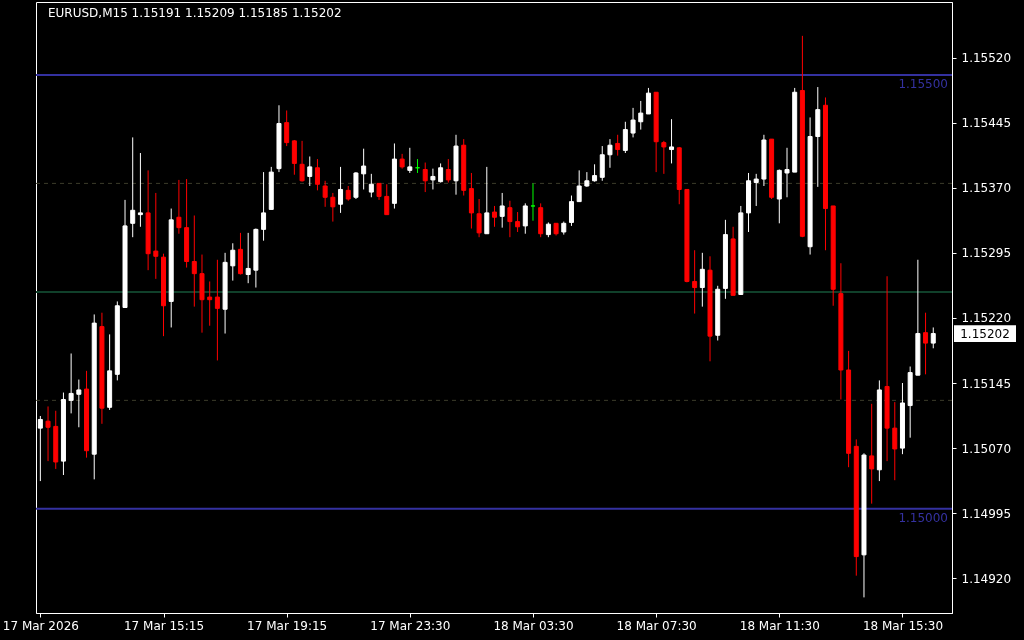 The height and width of the screenshot is (640, 1024). I want to click on y-tick-label: 1.15445, so click(986, 123).